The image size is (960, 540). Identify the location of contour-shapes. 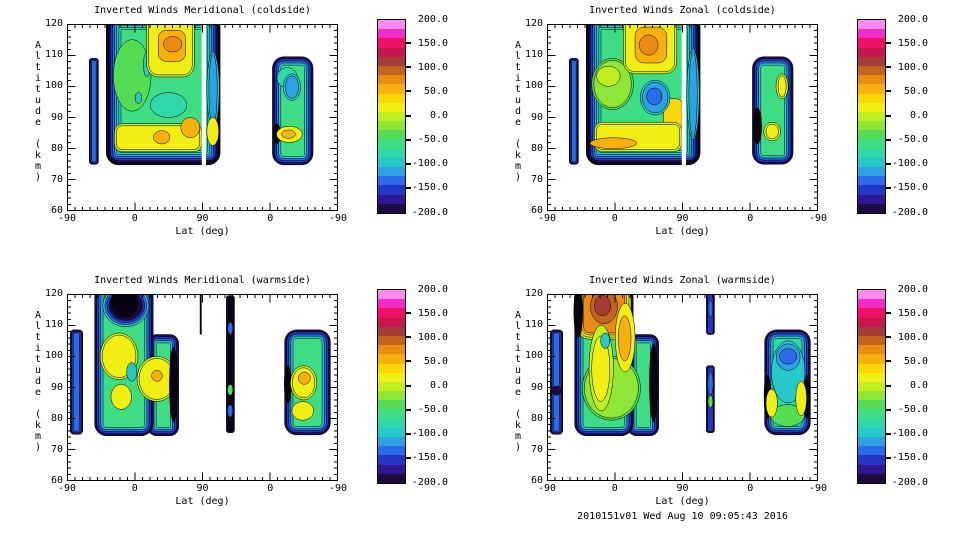
(201, 96).